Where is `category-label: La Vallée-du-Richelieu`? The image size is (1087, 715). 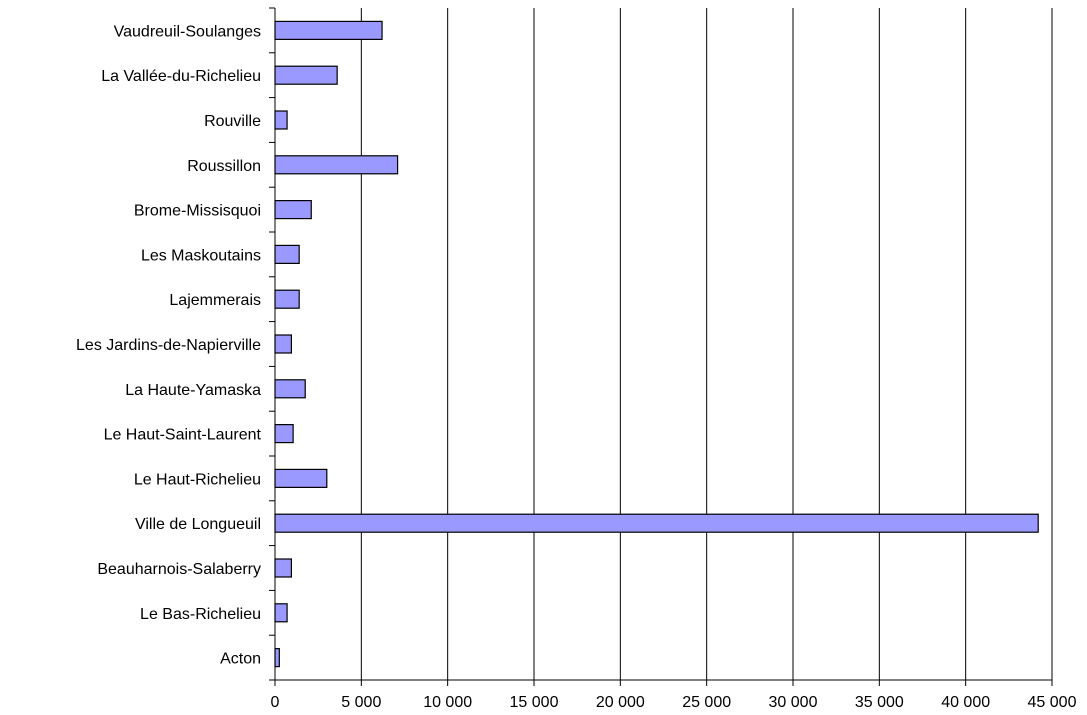
category-label: La Vallée-du-Richelieu is located at coordinates (181, 76).